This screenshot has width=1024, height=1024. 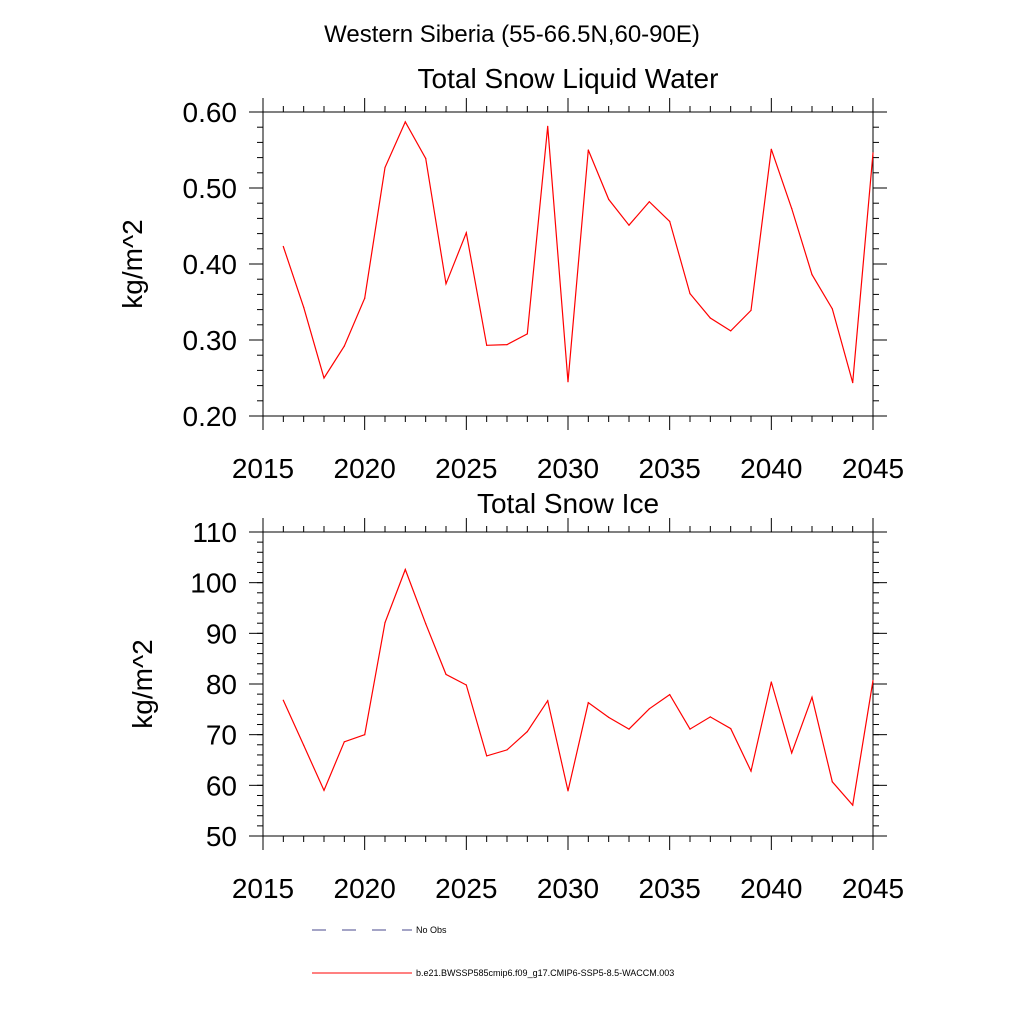 I want to click on y-tick-label: 60, so click(x=221, y=785).